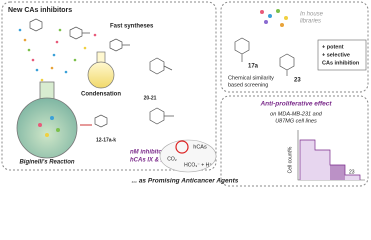 The height and width of the screenshot is (240, 371). I want to click on outcome-box, so click(342, 55).